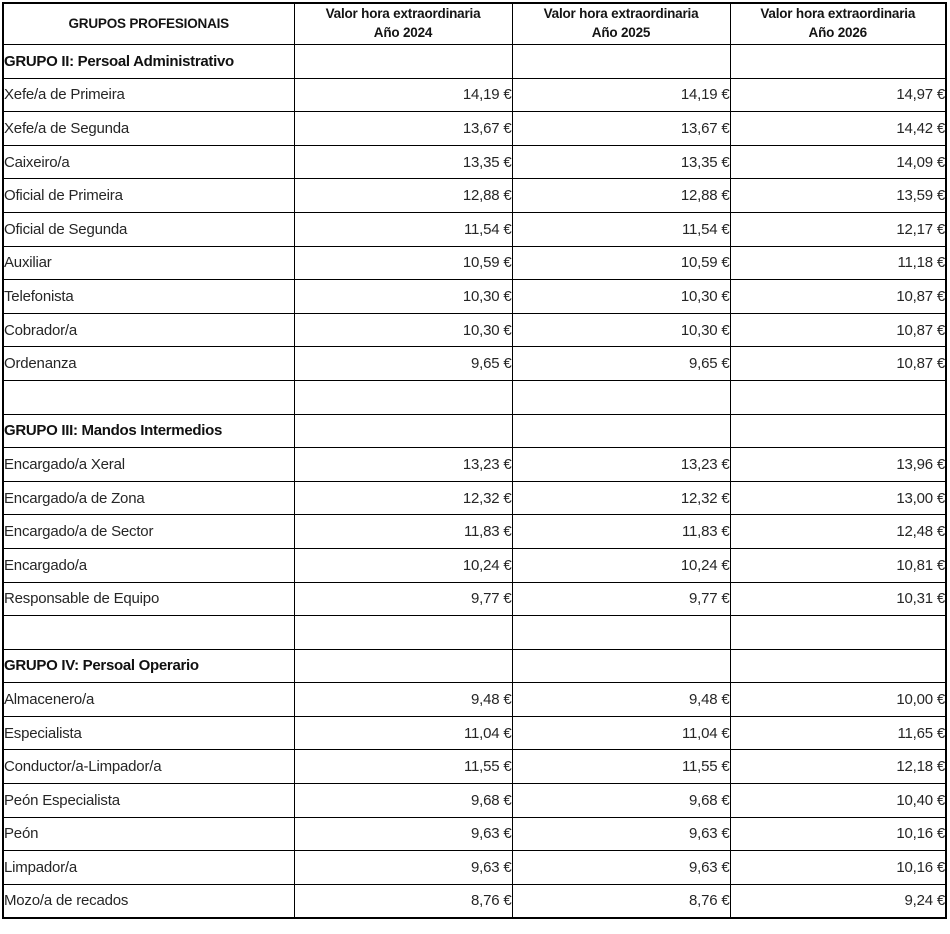 The height and width of the screenshot is (934, 950). I want to click on value-y2024: 9,77 €, so click(403, 599).